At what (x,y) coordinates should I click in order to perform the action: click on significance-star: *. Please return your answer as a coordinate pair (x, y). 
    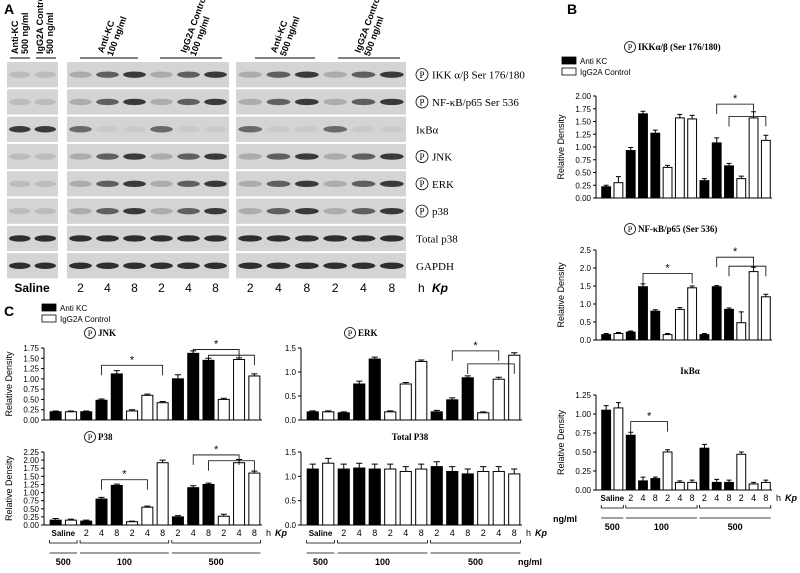
    Looking at the image, I should click on (475, 346).